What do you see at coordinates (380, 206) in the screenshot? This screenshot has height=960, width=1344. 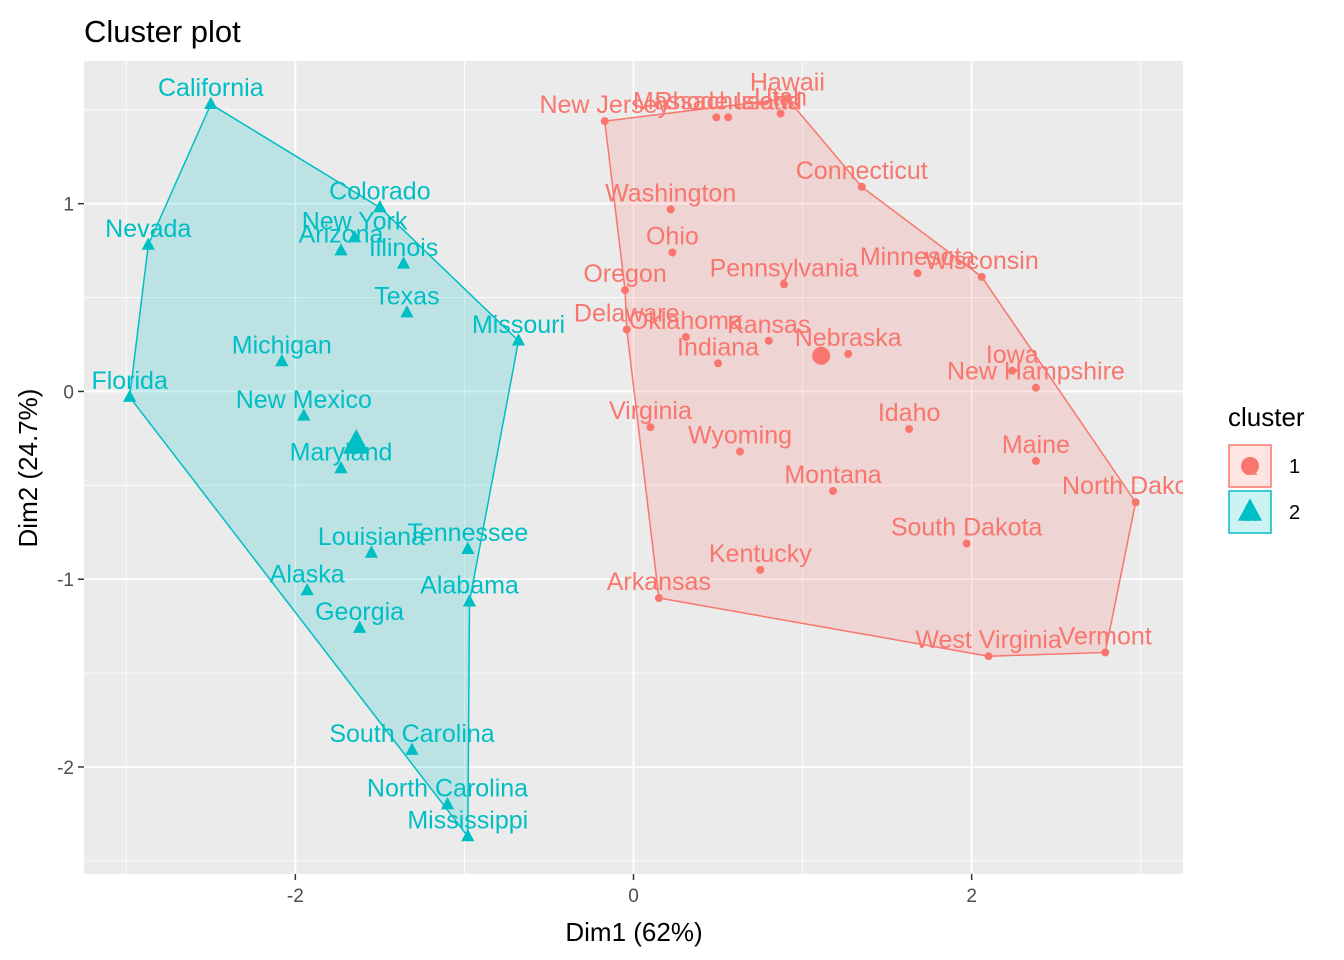 I see `point-colorado` at bounding box center [380, 206].